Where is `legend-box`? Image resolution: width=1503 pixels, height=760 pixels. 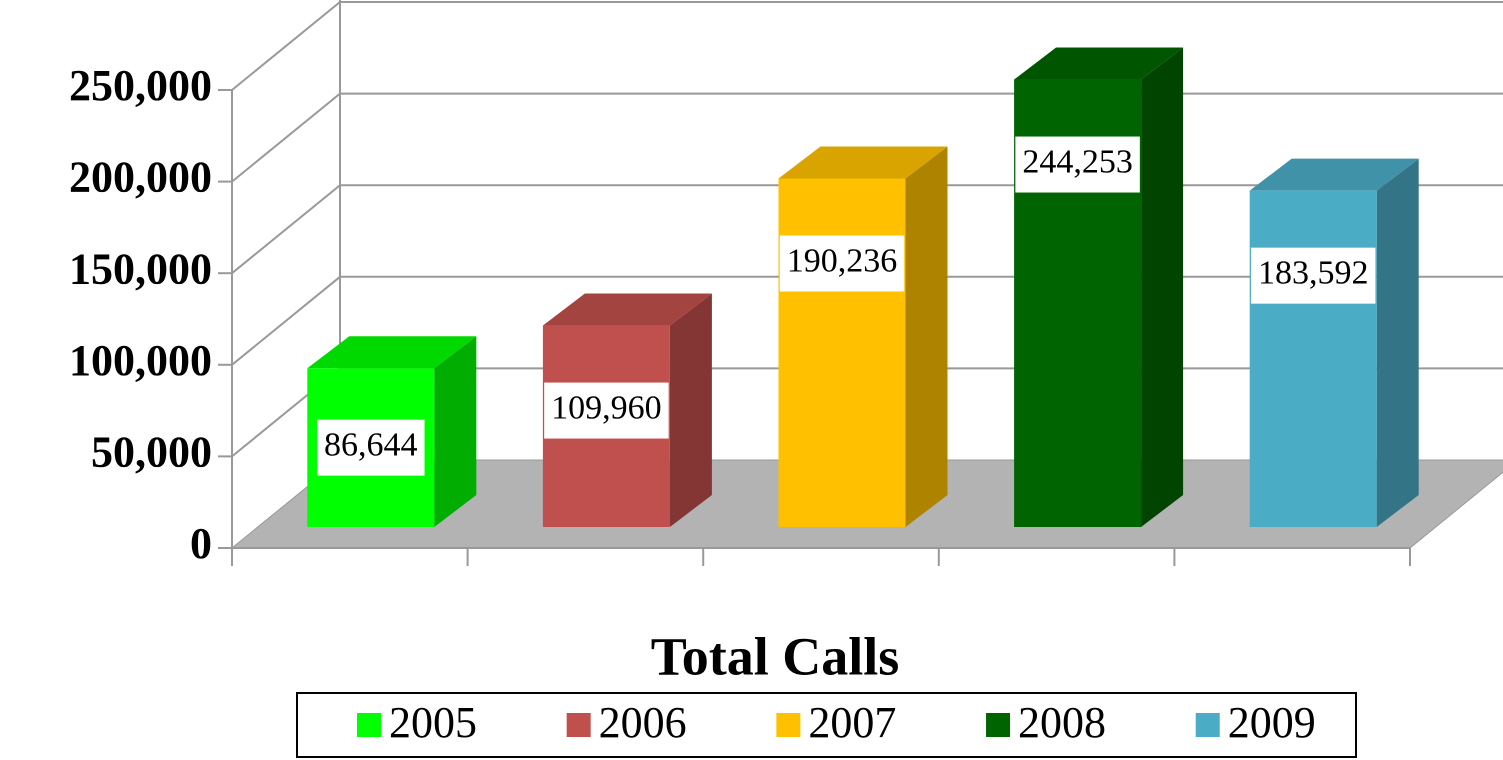 legend-box is located at coordinates (826, 725).